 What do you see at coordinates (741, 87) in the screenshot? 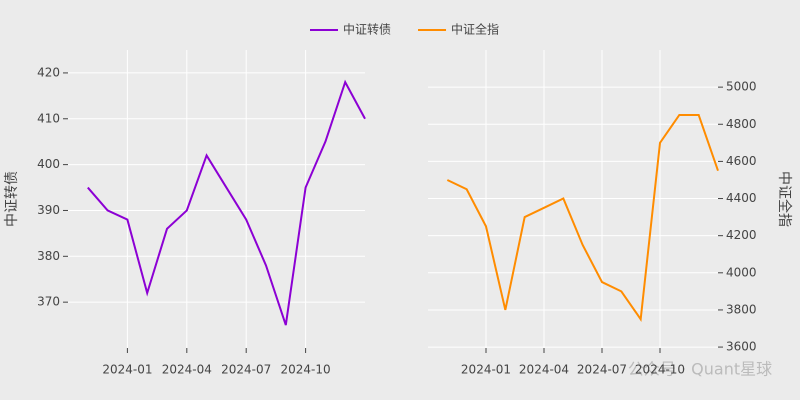
I see `y-tick-label: 5000` at bounding box center [741, 87].